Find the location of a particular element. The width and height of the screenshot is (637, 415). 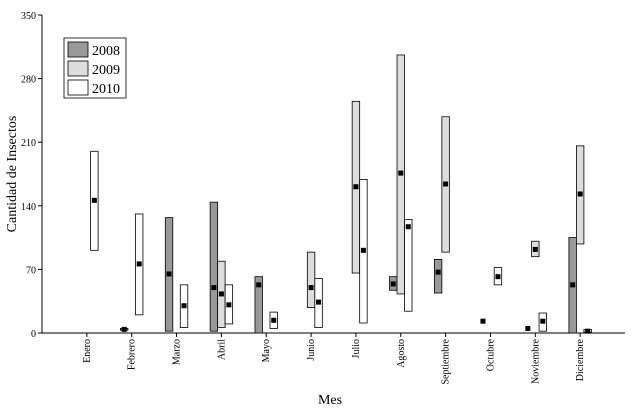

x-tick-label: Junio is located at coordinates (311, 350).